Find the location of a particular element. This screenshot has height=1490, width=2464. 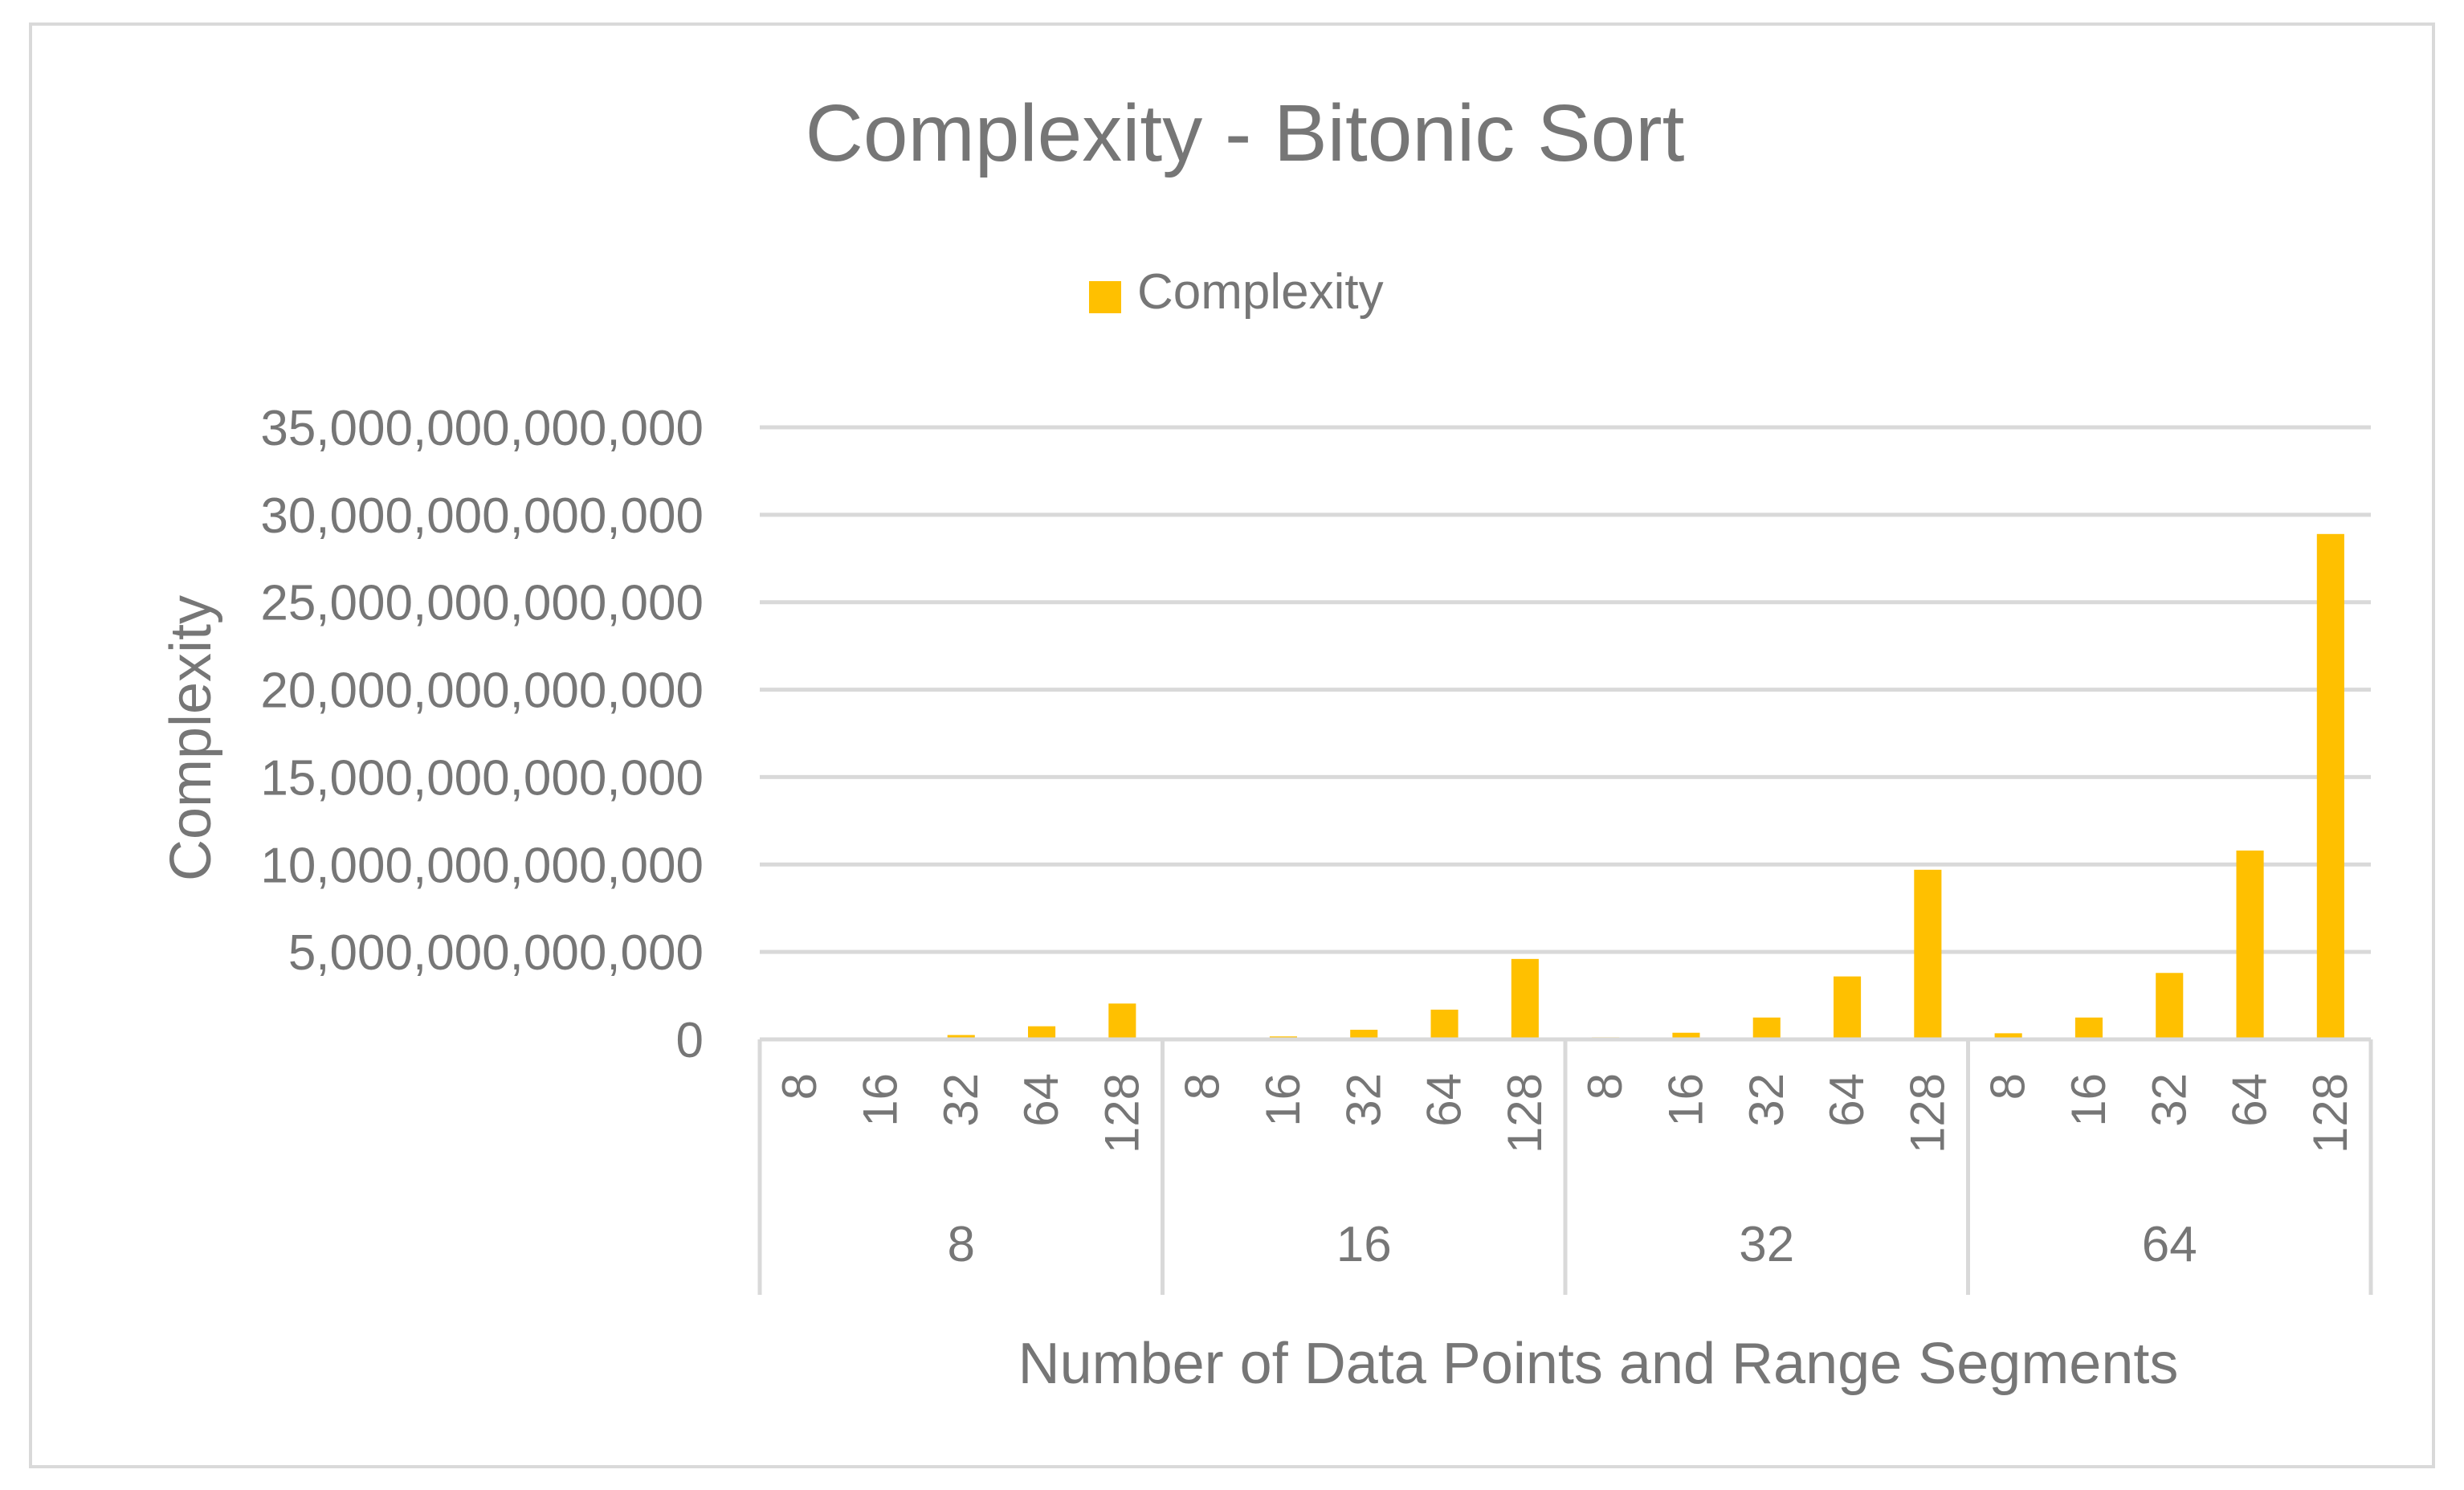

y-tick-label: 30,000,000,000,000 is located at coordinates (482, 516).